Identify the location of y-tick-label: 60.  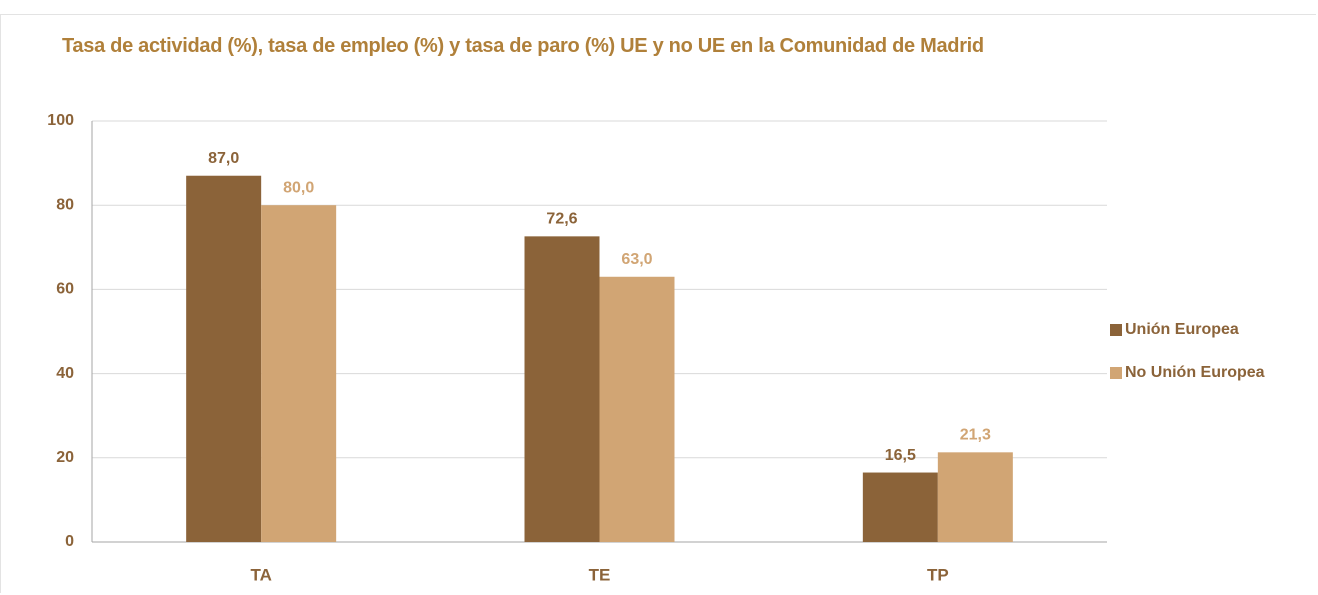
(65, 289).